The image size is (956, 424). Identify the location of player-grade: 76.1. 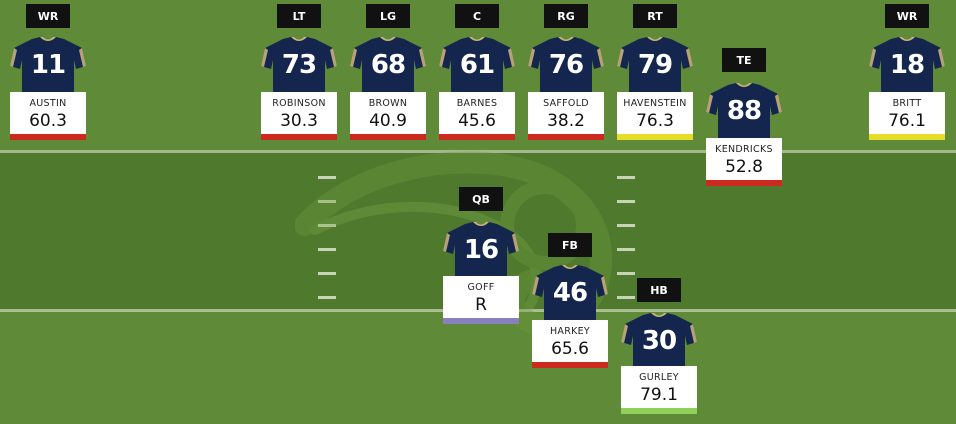
(907, 121).